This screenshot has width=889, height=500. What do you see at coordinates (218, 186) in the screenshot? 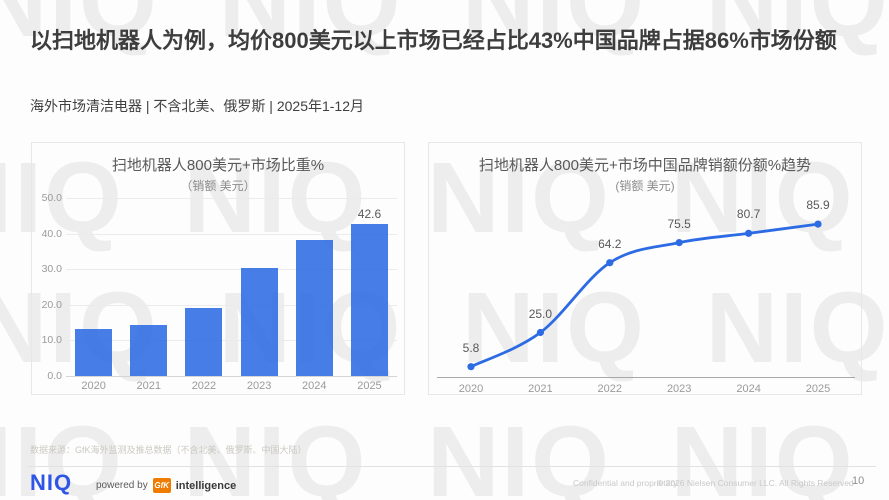
I see `bar-chart-subtitle: （销额 美元）` at bounding box center [218, 186].